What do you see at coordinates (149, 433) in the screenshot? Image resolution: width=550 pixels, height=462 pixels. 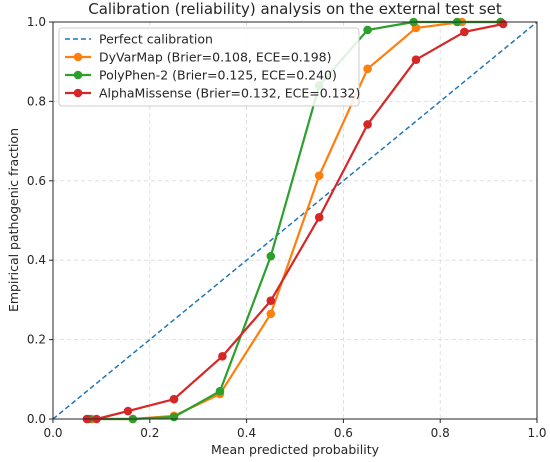 I see `x-tick-label: 0.2` at bounding box center [149, 433].